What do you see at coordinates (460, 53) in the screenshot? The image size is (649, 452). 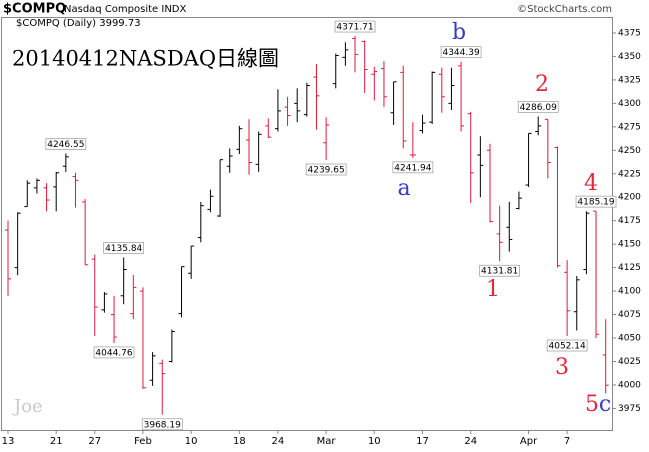 I see `callout-label: 4344.39` at bounding box center [460, 53].